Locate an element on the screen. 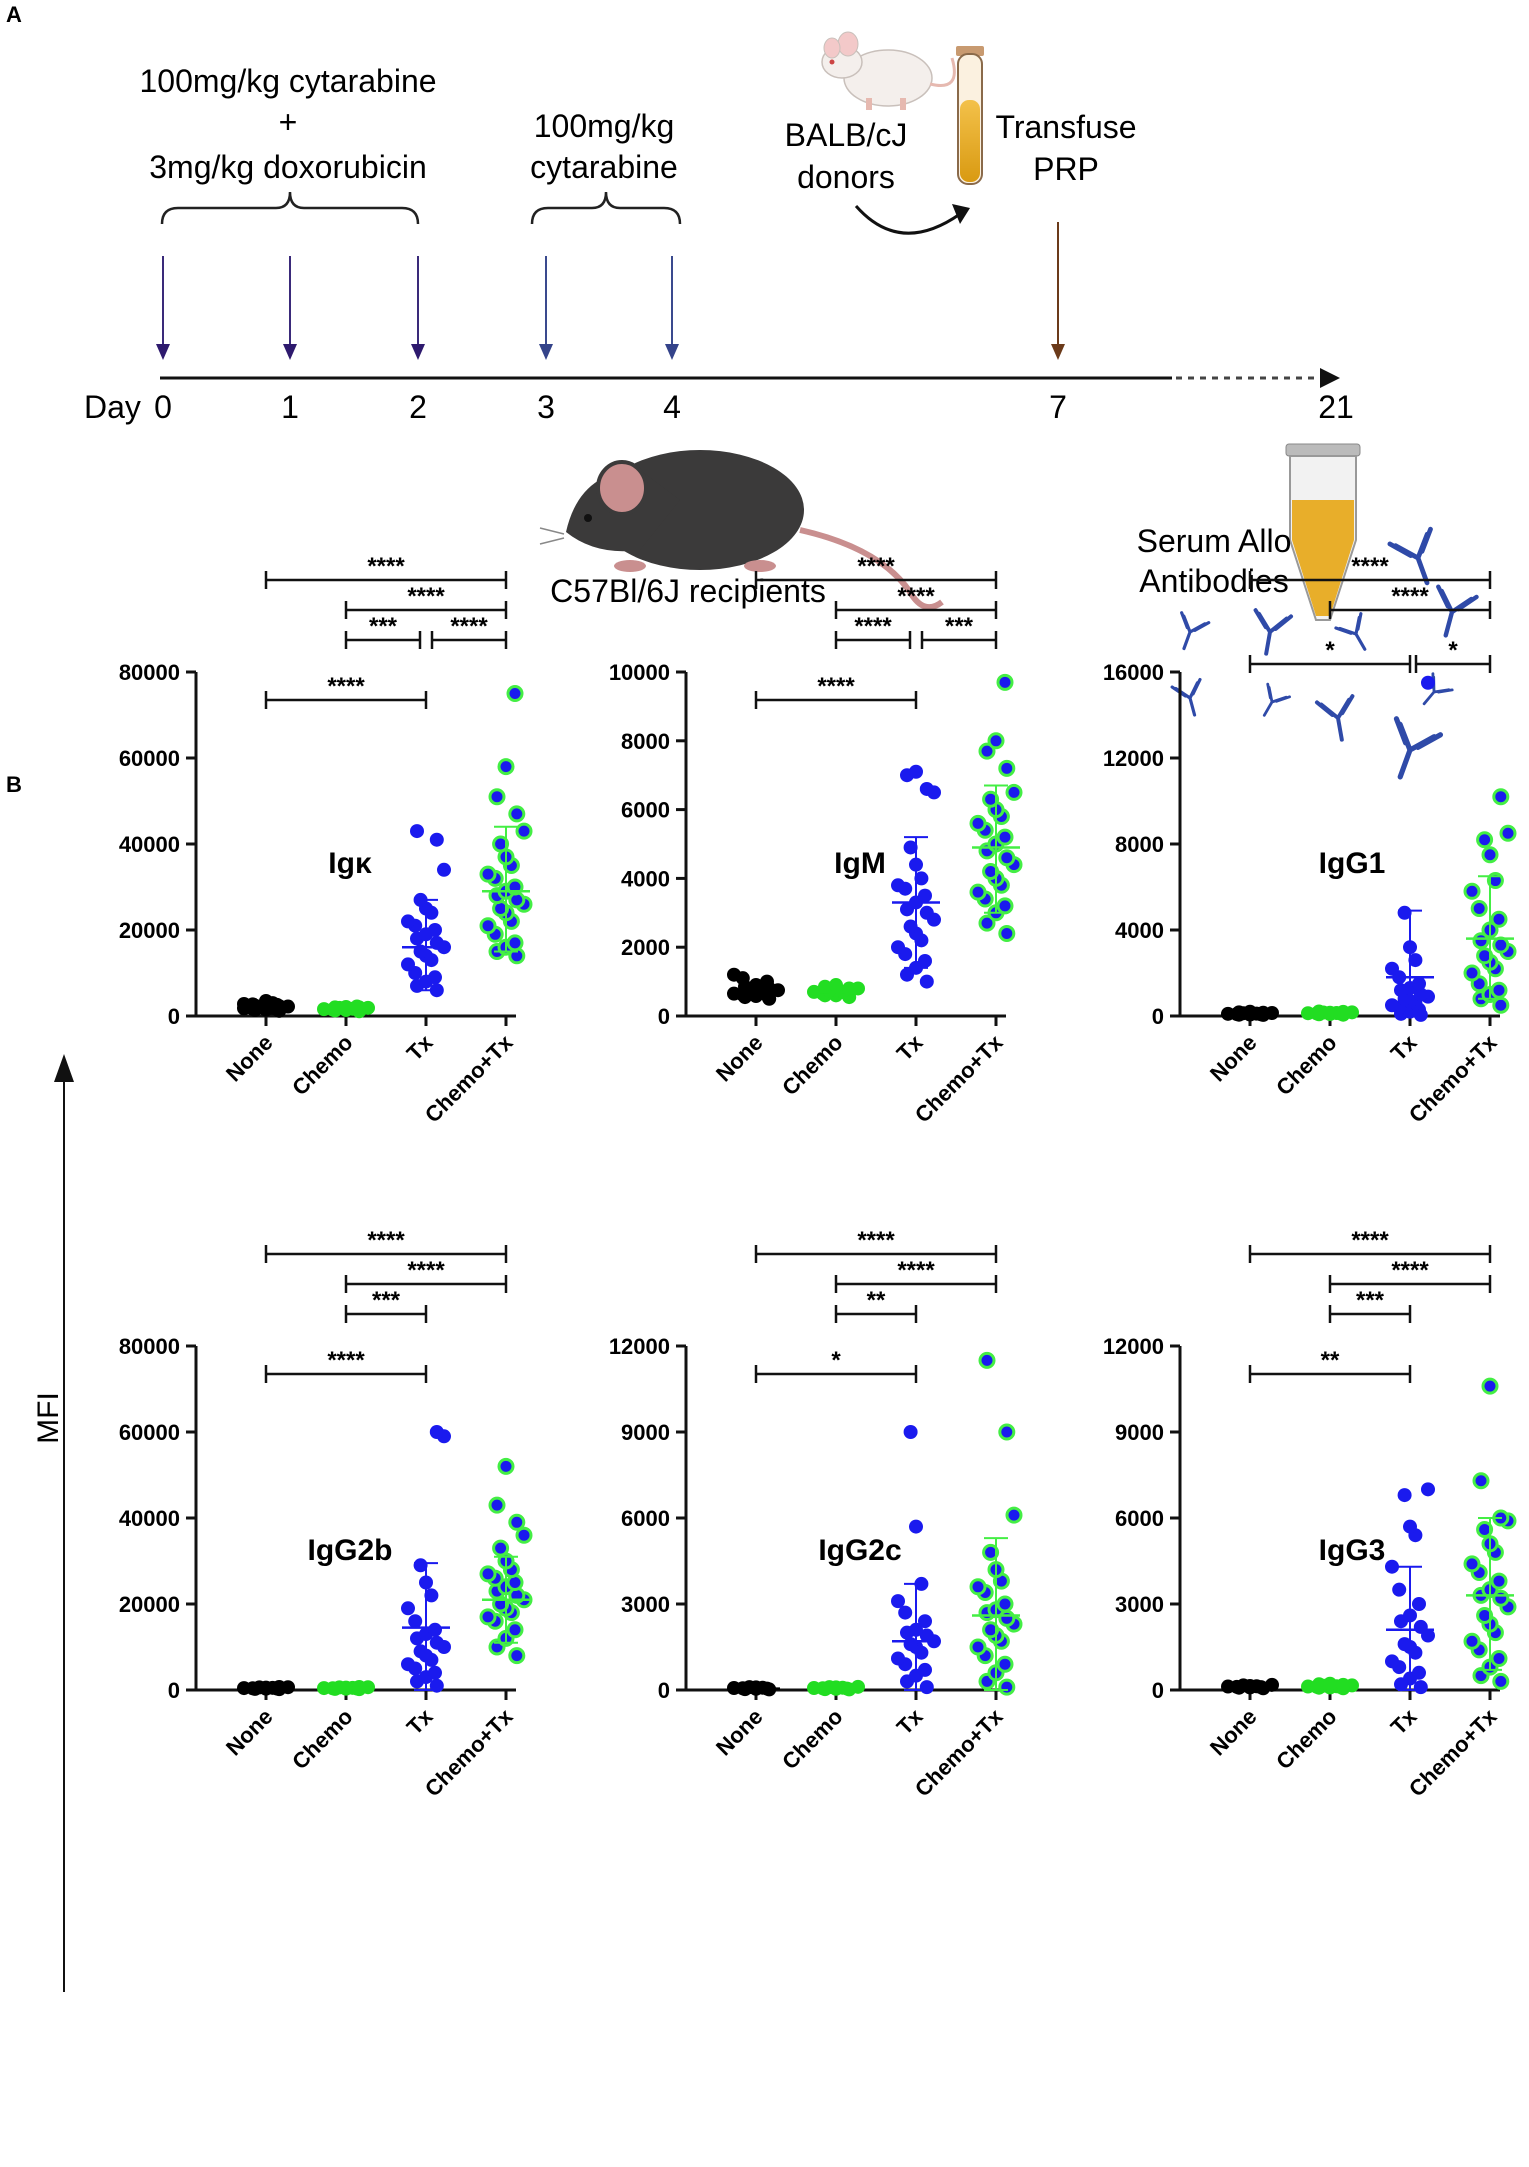  y-tick-label: 2000 is located at coordinates (645, 947).